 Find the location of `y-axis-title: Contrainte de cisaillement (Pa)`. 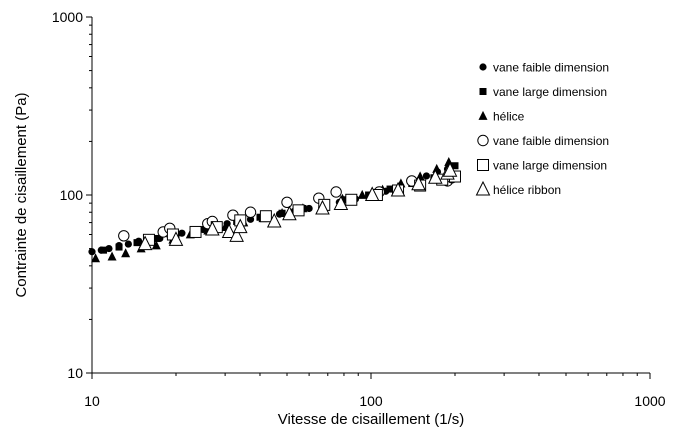

y-axis-title: Contrainte de cisaillement (Pa) is located at coordinates (21, 194).